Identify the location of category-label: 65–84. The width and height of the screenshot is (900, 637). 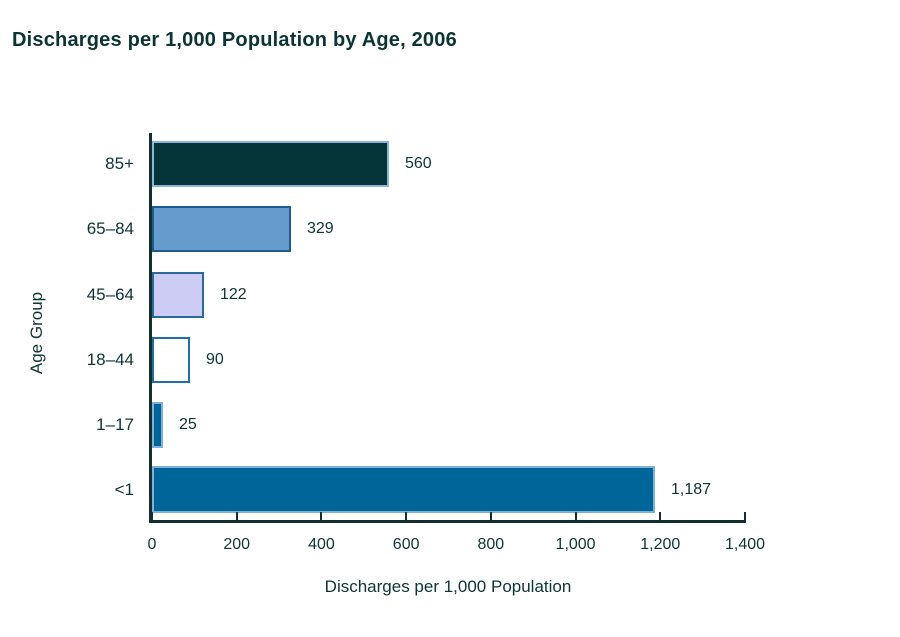
(110, 228).